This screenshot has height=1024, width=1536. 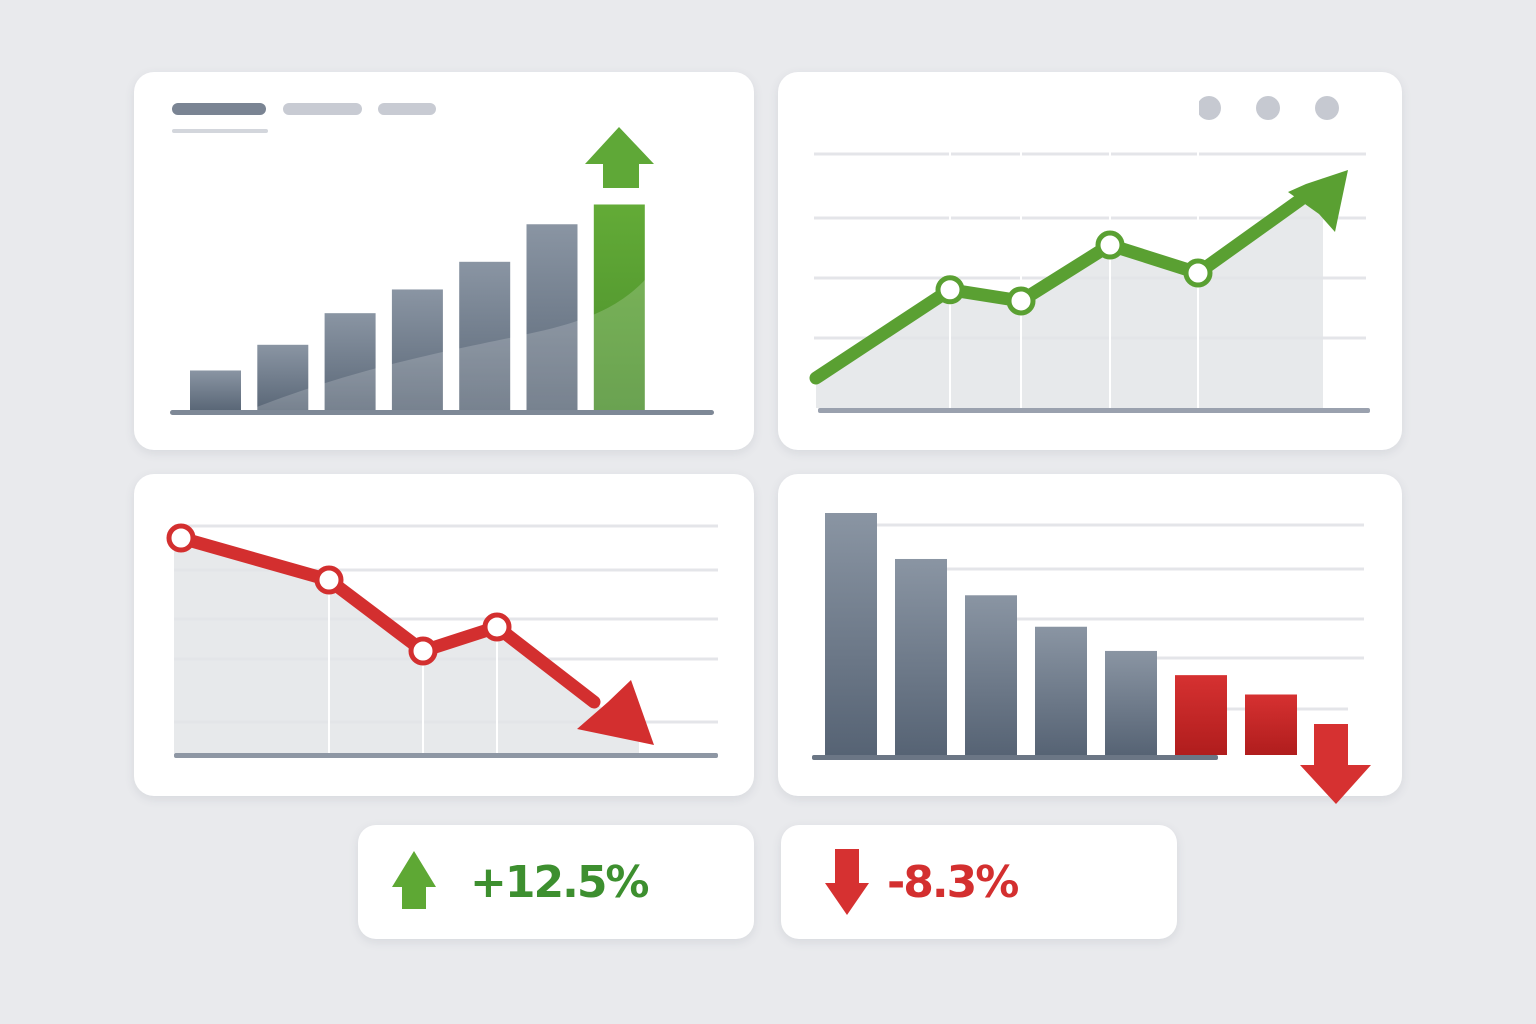 What do you see at coordinates (1091, 658) in the screenshot?
I see `bar-chart-decline` at bounding box center [1091, 658].